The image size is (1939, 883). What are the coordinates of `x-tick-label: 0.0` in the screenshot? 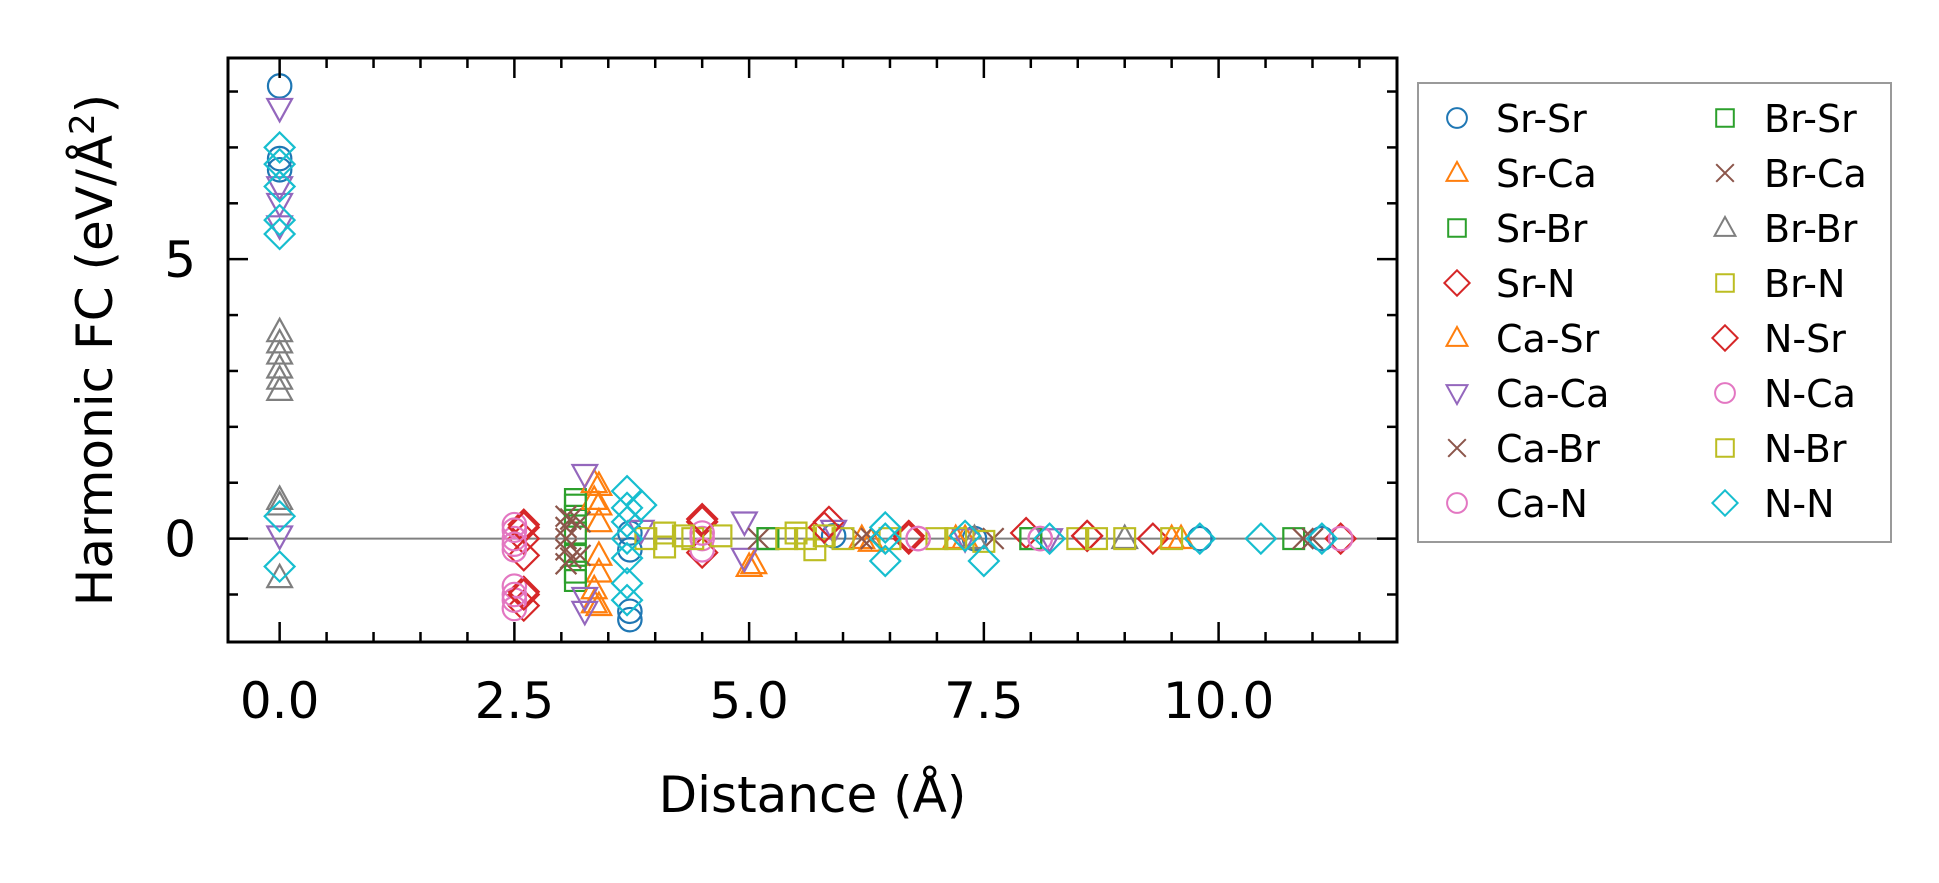 It's located at (280, 701).